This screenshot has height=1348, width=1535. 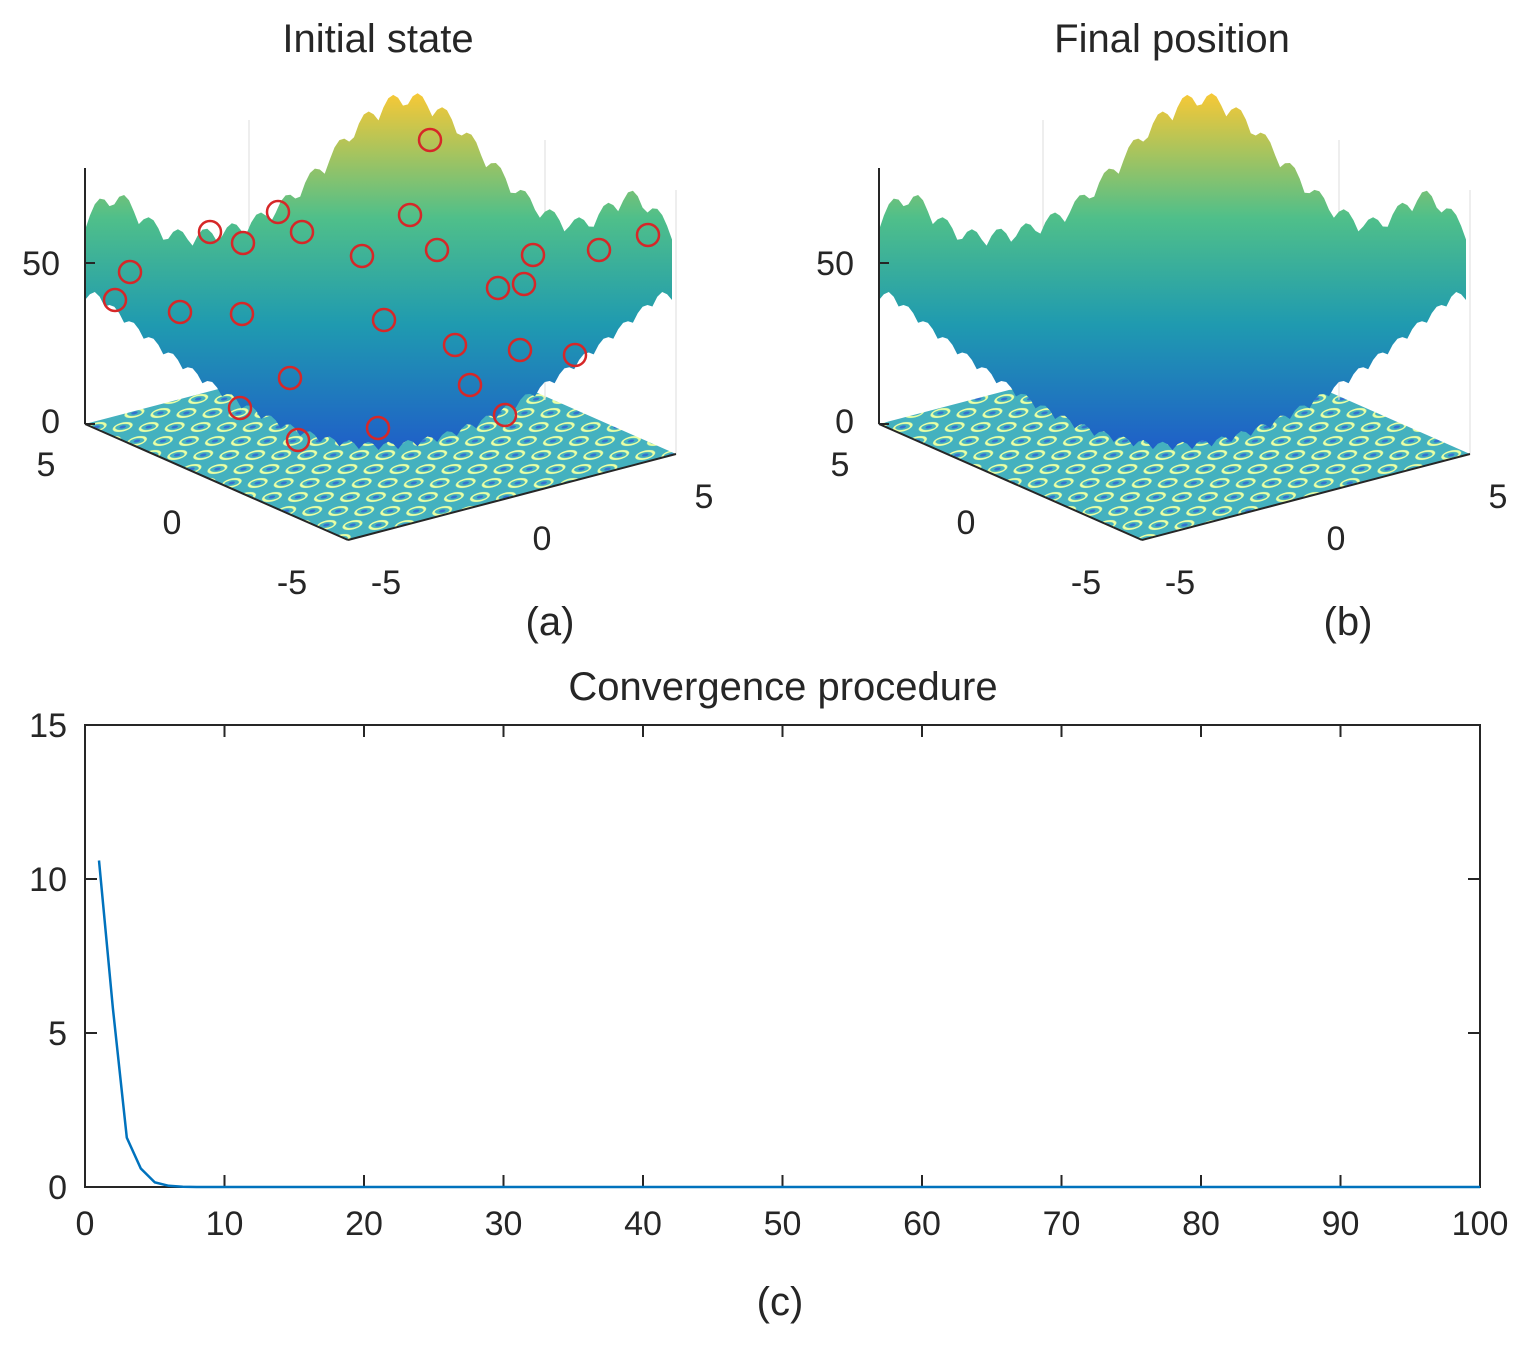 What do you see at coordinates (1341, 1224) in the screenshot?
I see `x-tick-label: 90` at bounding box center [1341, 1224].